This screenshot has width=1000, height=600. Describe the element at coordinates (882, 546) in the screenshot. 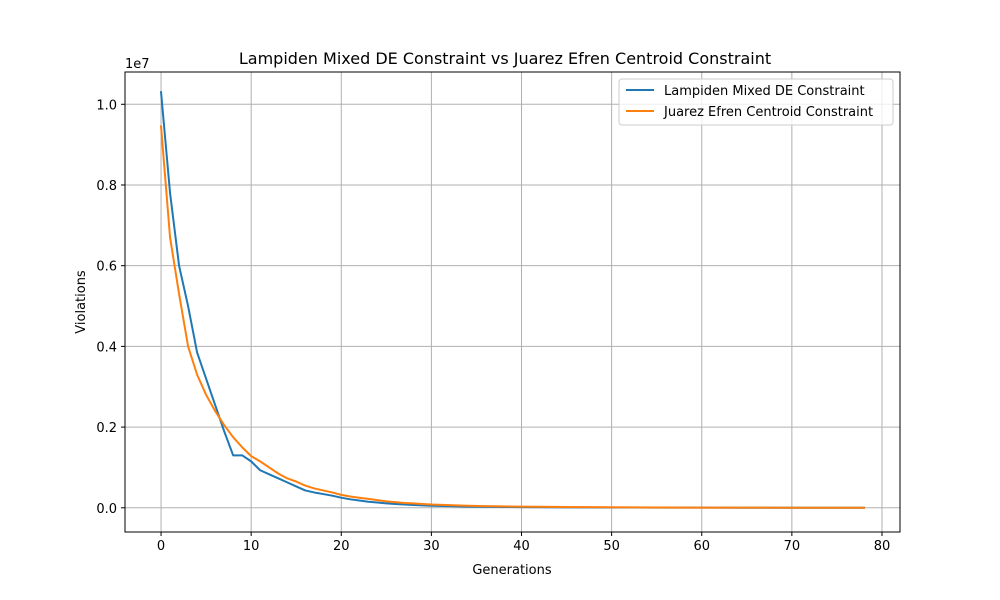

I see `x-tick-label: 80` at that location.